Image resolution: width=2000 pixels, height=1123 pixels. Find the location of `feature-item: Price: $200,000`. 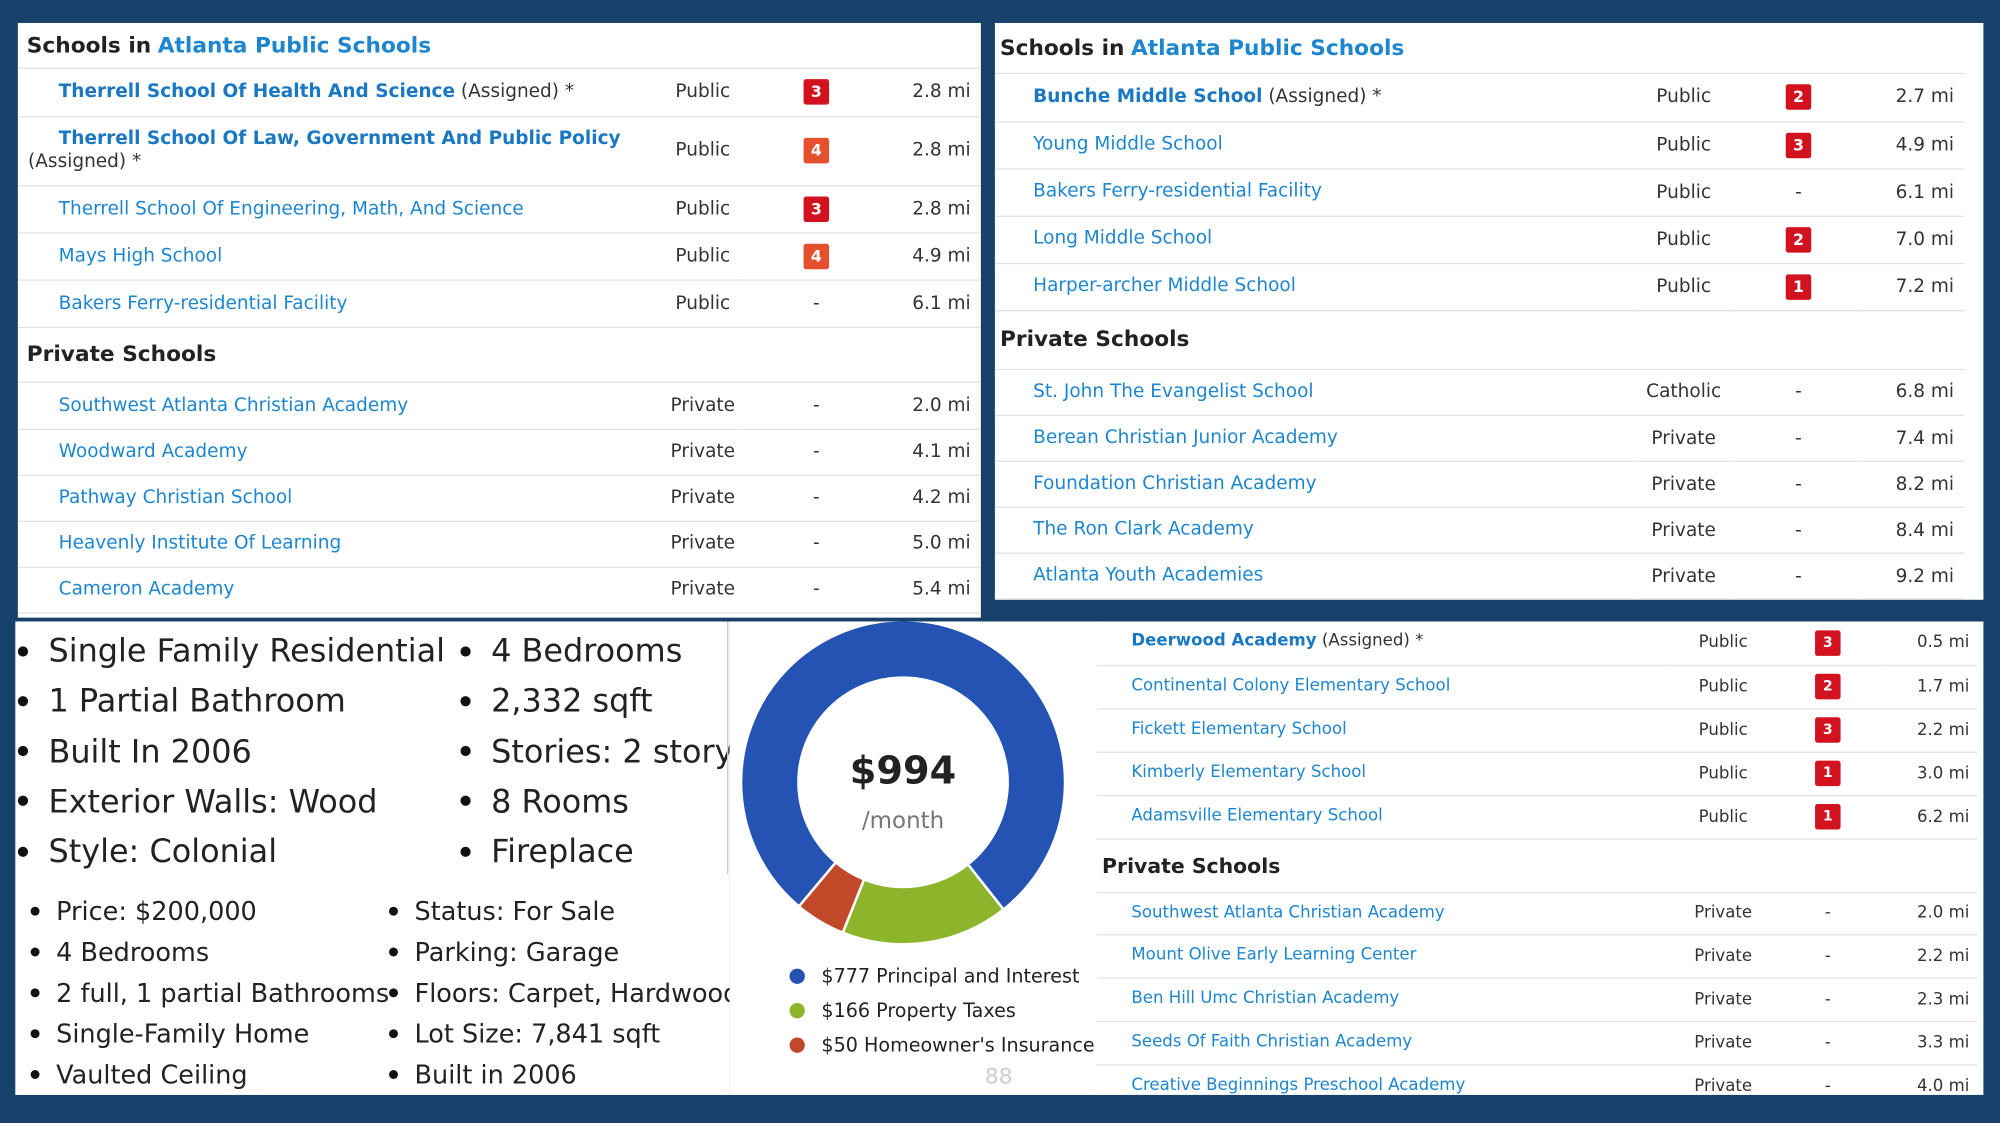

feature-item: Price: $200,000 is located at coordinates (156, 911).